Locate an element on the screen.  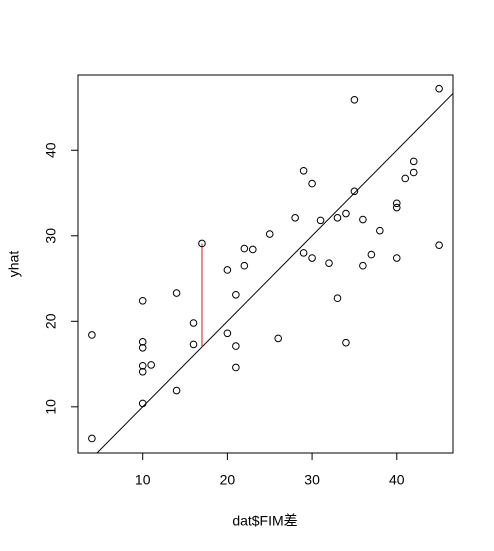
y-tick-label: 30 is located at coordinates (51, 236).